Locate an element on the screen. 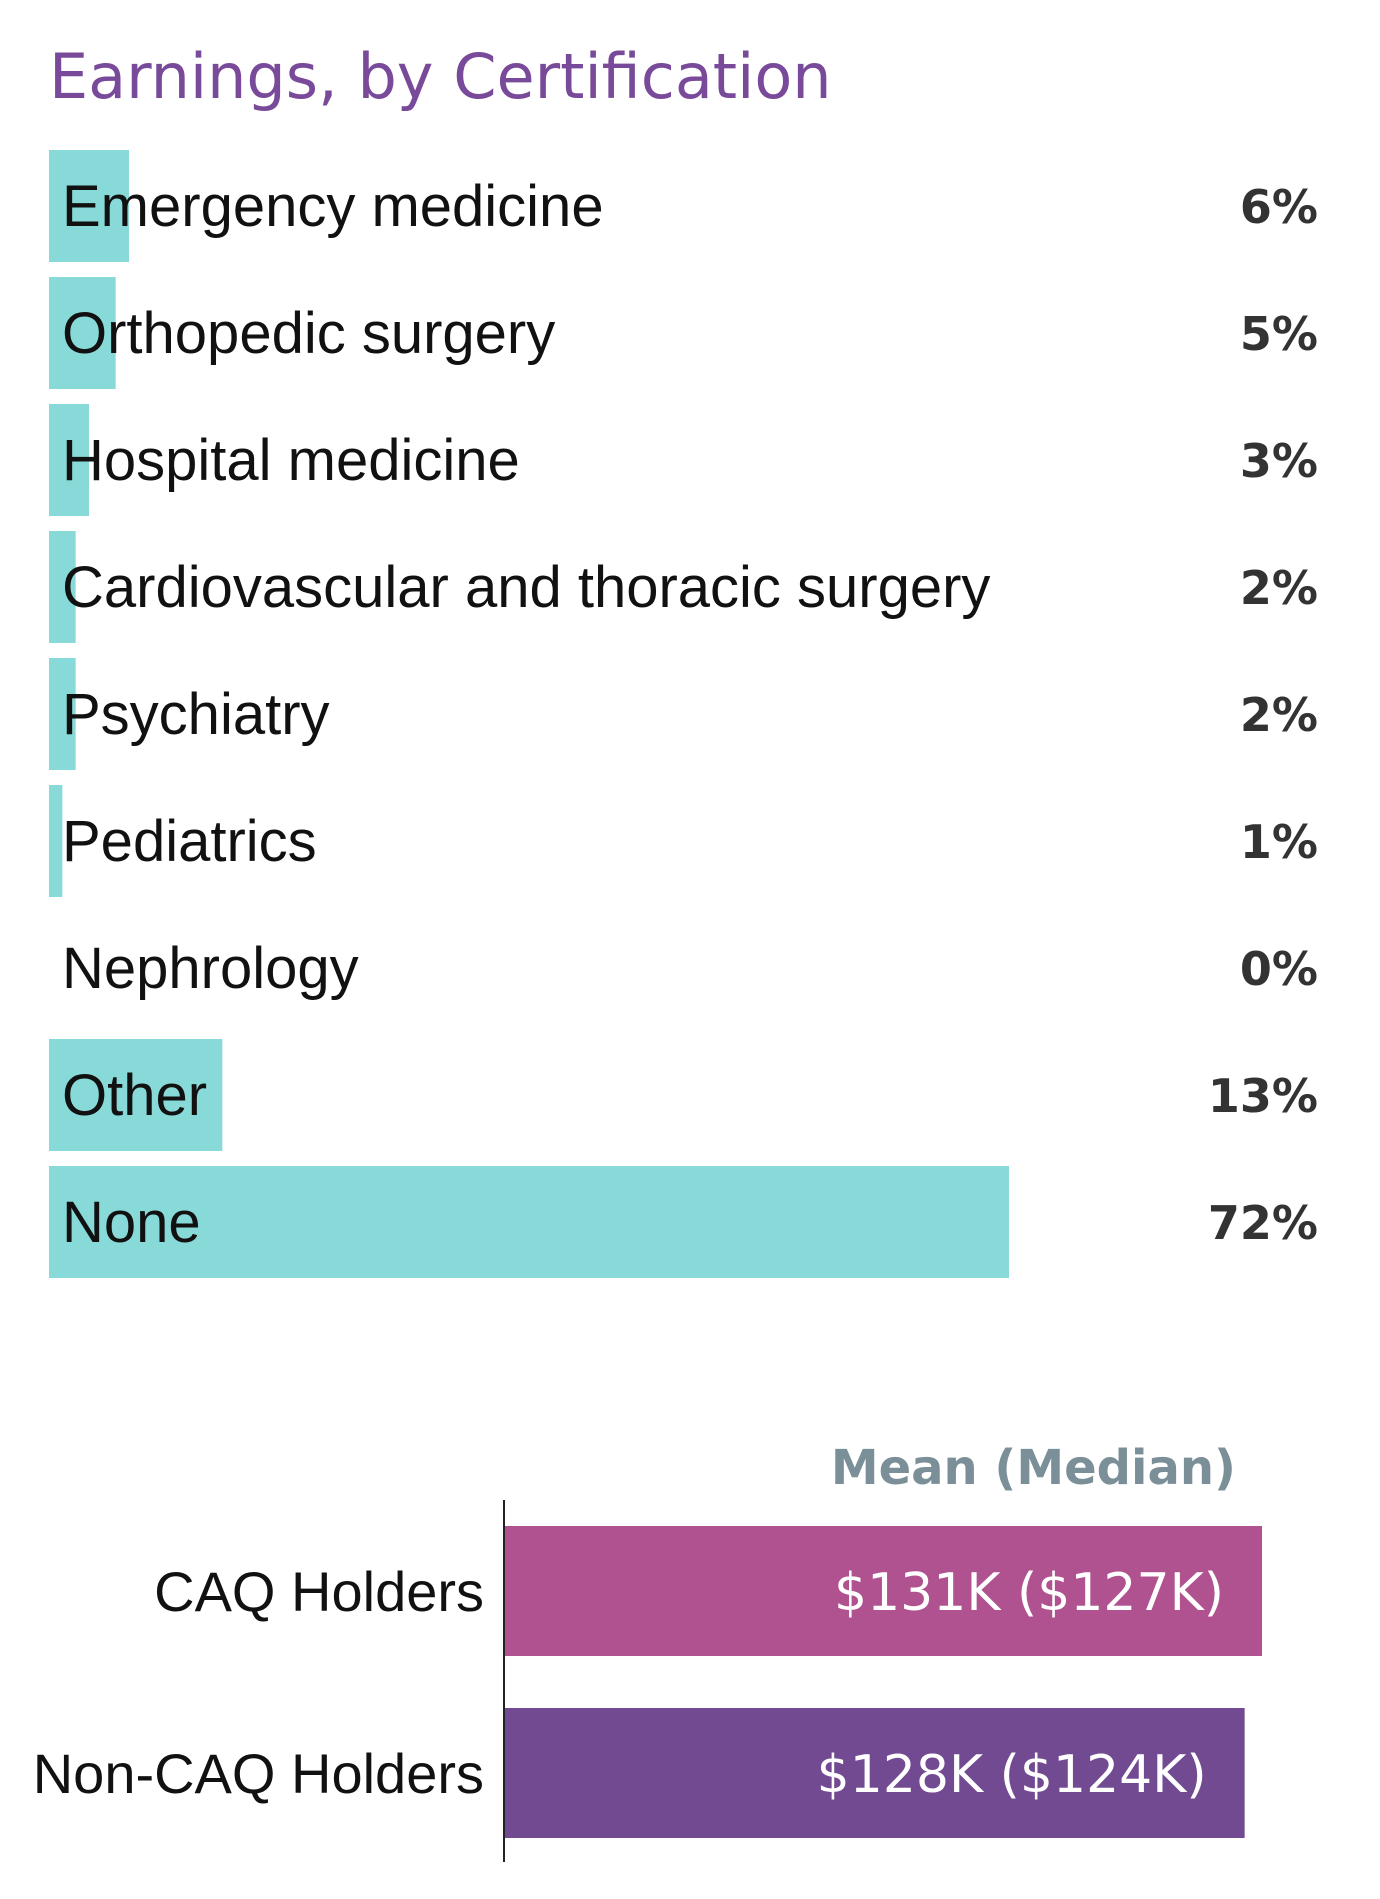 The width and height of the screenshot is (1380, 1899). percent-label: 72% is located at coordinates (1263, 1223).